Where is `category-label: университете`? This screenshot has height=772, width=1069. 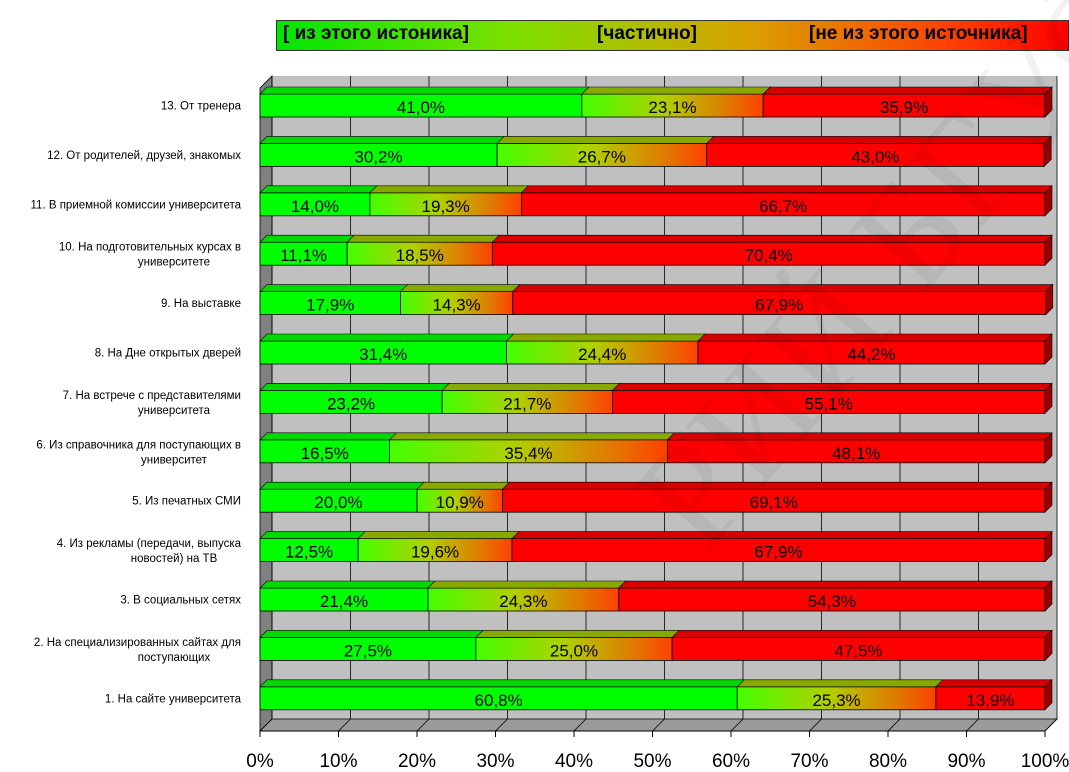
category-label: университете is located at coordinates (174, 263).